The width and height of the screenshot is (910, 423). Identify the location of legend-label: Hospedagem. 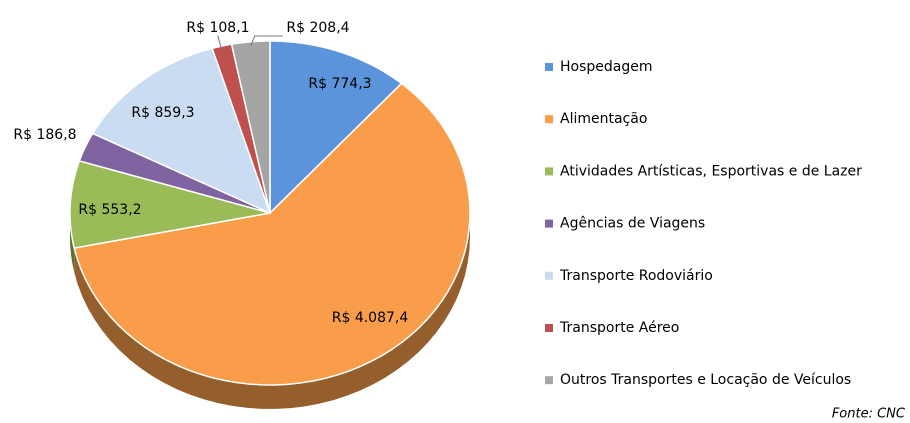
(606, 67).